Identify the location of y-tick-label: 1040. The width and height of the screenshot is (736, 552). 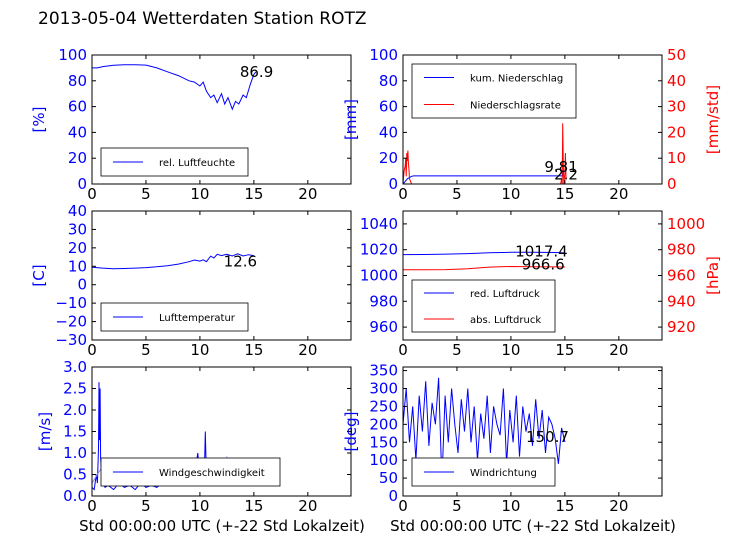
(379, 224).